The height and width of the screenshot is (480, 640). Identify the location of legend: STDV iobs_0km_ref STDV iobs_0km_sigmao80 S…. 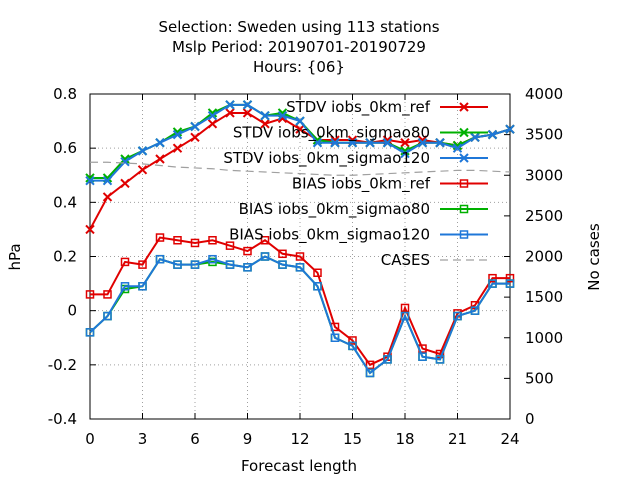
(355, 183).